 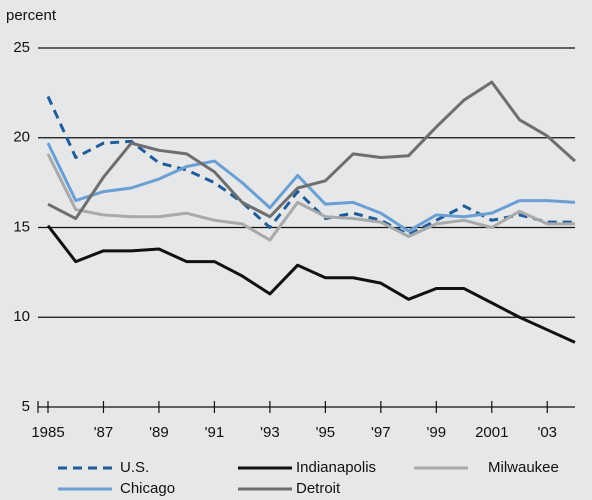 What do you see at coordinates (270, 432) in the screenshot?
I see `x-tick-label: '93` at bounding box center [270, 432].